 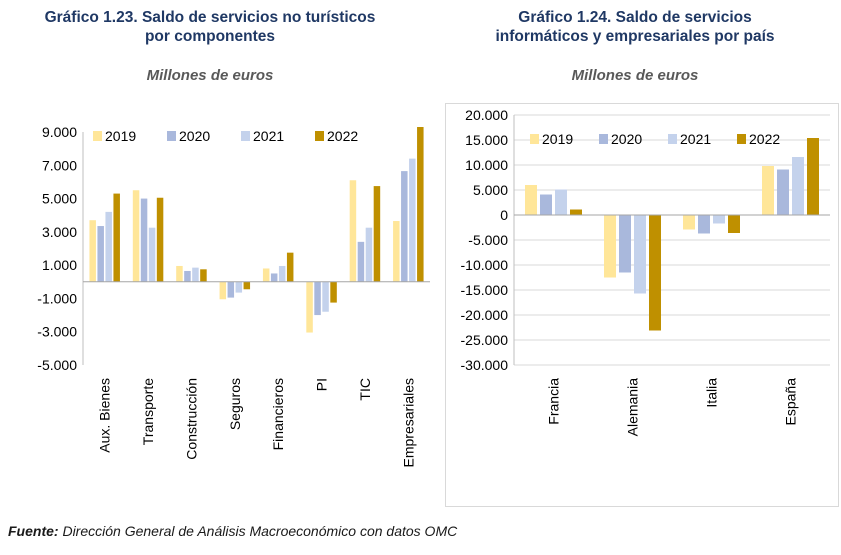 What do you see at coordinates (210, 36) in the screenshot?
I see `chart1-title-line2: por componentes` at bounding box center [210, 36].